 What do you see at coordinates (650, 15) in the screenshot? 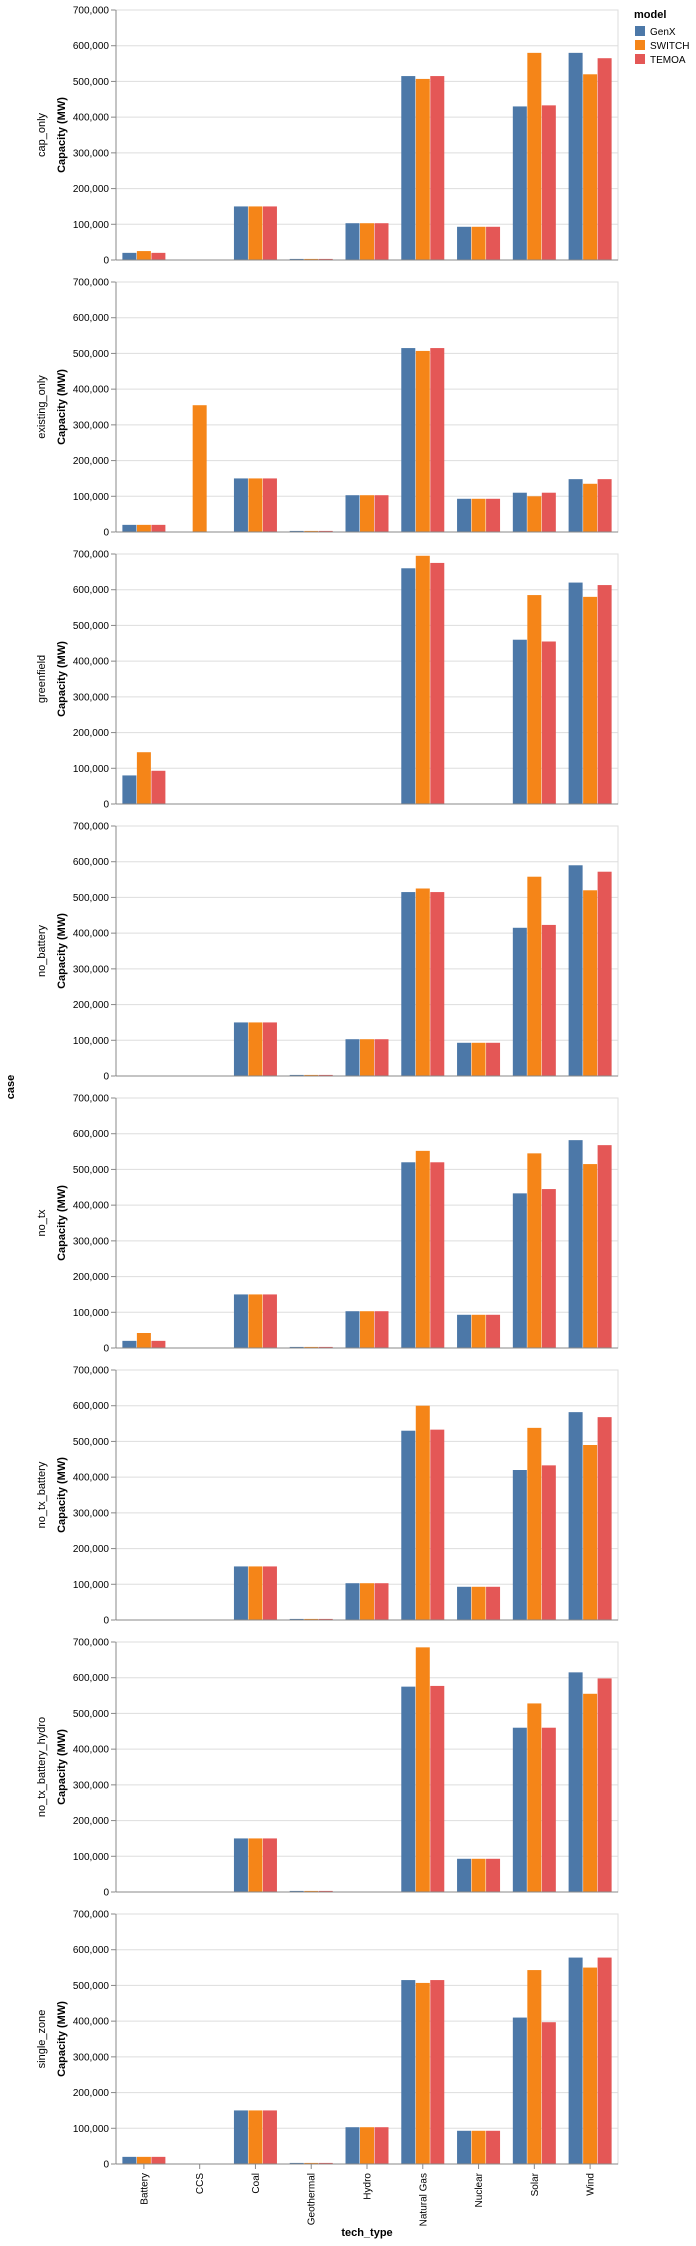
I see `legend-title: model` at bounding box center [650, 15].